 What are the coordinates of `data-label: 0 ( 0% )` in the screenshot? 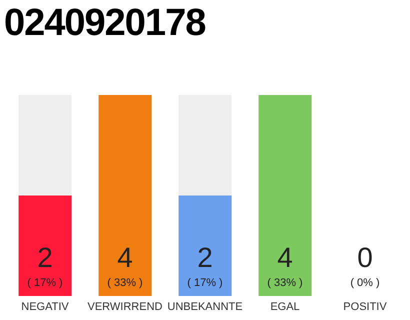 It's located at (365, 265).